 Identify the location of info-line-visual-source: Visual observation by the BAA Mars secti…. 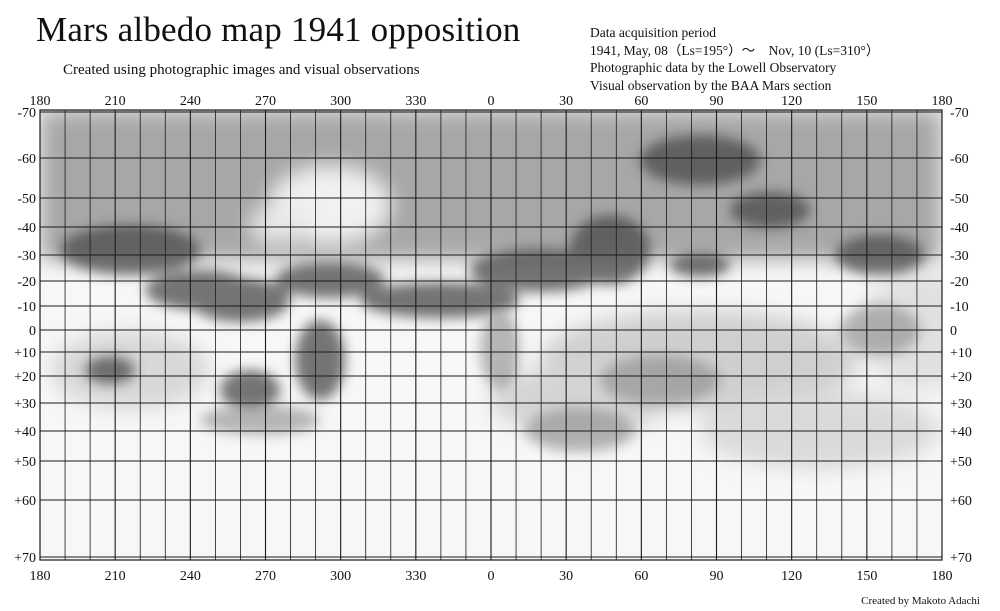
(711, 85).